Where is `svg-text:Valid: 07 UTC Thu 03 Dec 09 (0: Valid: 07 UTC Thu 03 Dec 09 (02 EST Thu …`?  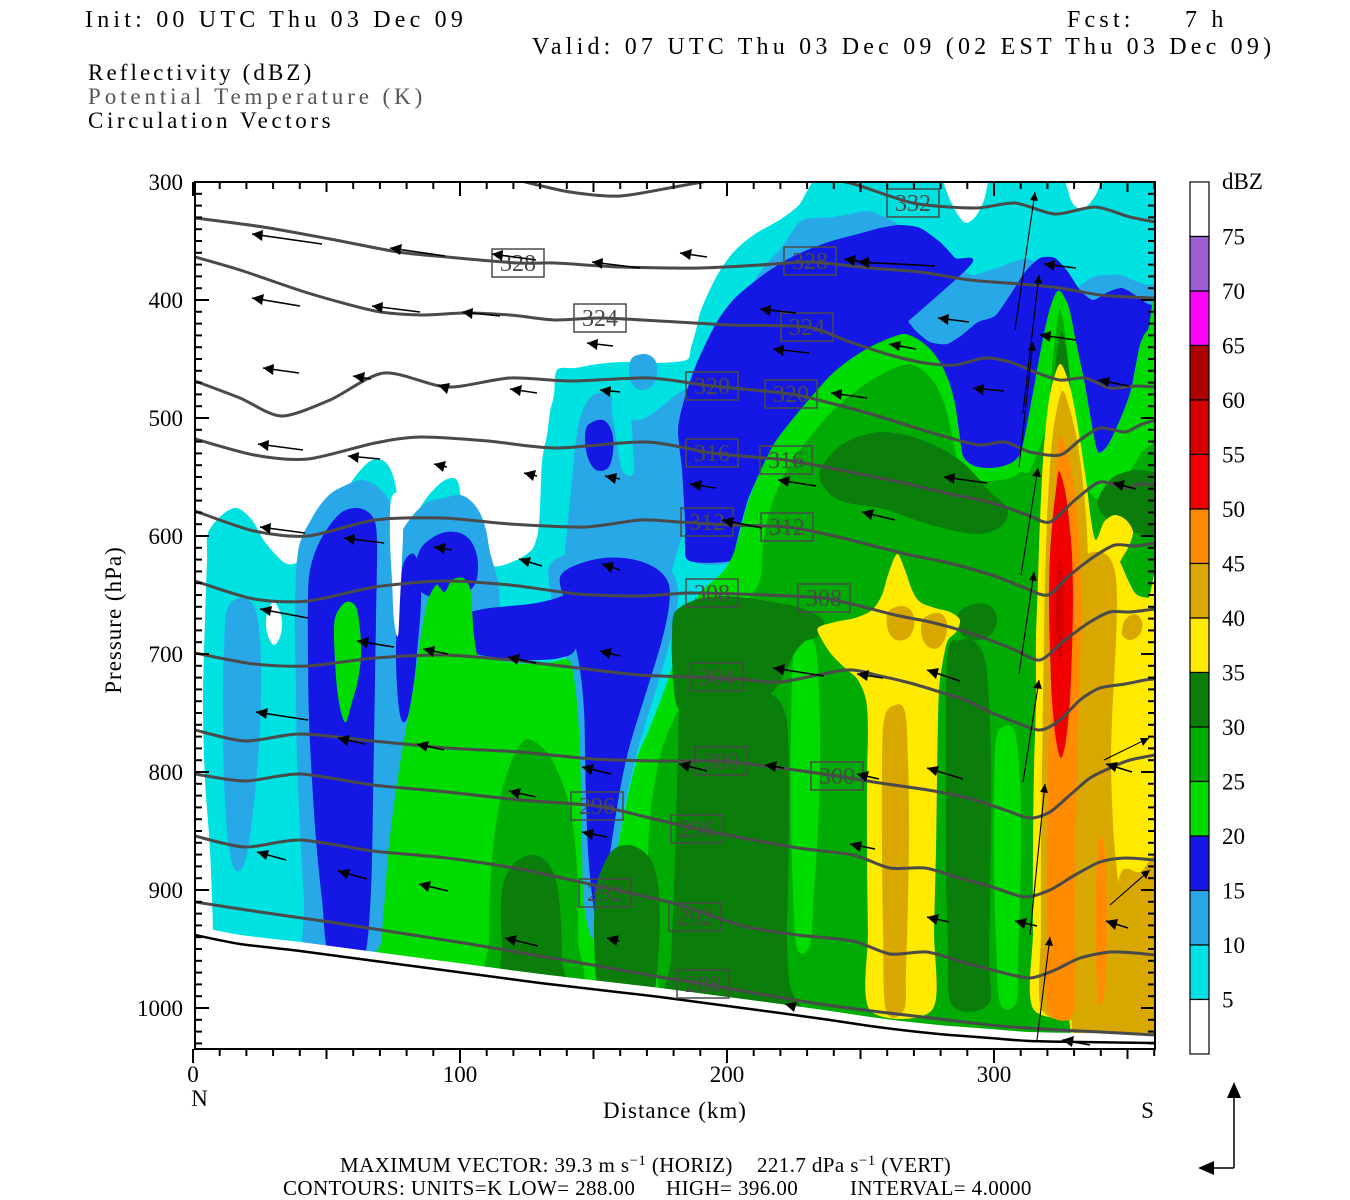
svg-text:Valid: 07 UTC Thu 03 Dec 09 (0: Valid: 07 UTC Thu 03 Dec 09 (02 EST Thu … is located at coordinates (903, 47).